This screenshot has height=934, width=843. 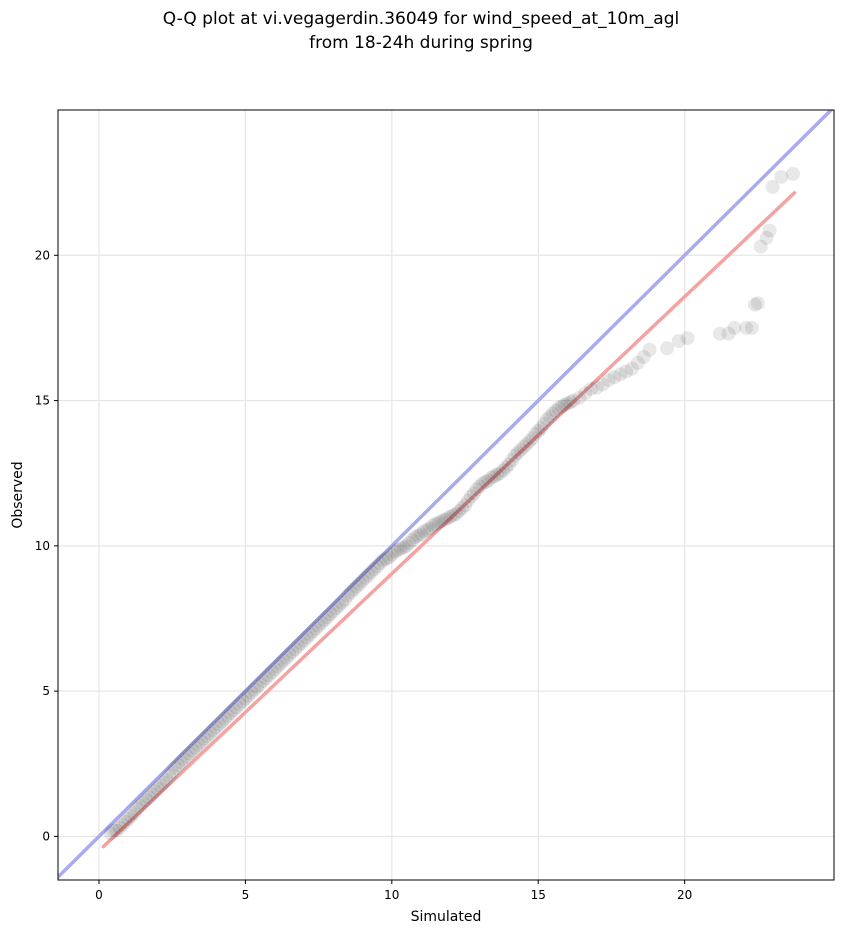 I want to click on x-axis-label: Simulated, so click(x=446, y=917).